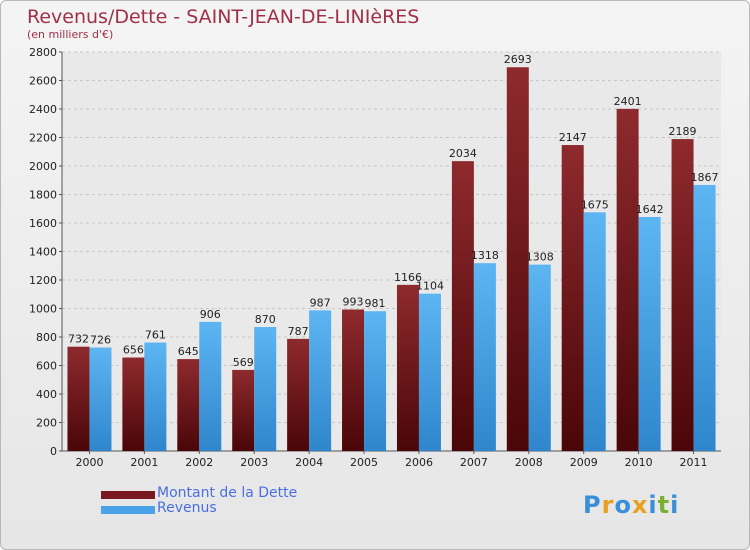 Image resolution: width=750 pixels, height=550 pixels. Describe the element at coordinates (43, 138) in the screenshot. I see `y-tick-label: 2200` at that location.